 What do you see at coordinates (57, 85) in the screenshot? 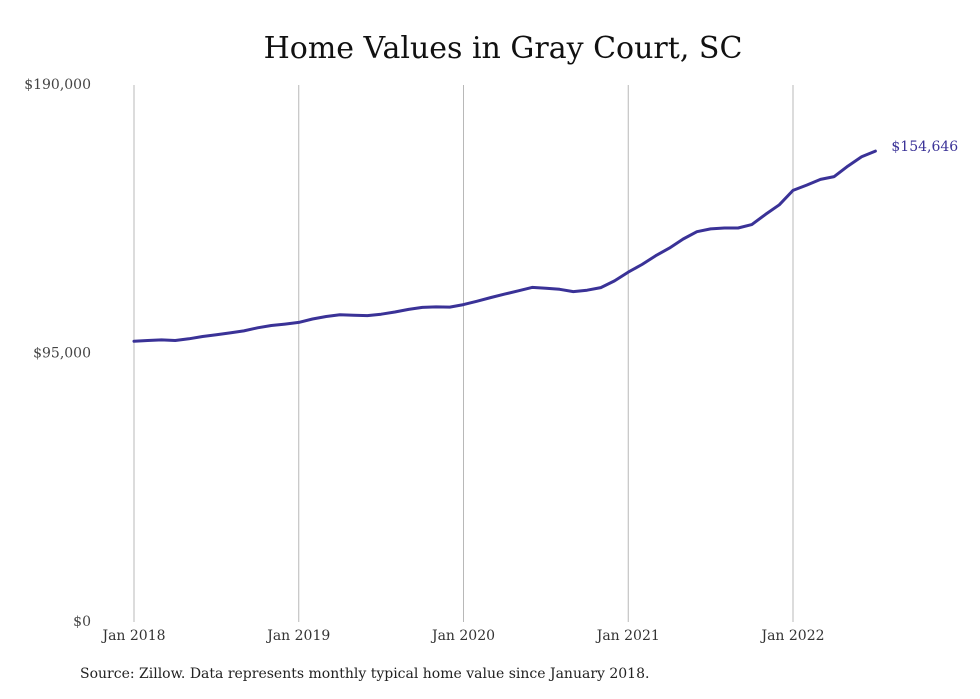
I see `y-tick-label: $190,000` at bounding box center [57, 85].